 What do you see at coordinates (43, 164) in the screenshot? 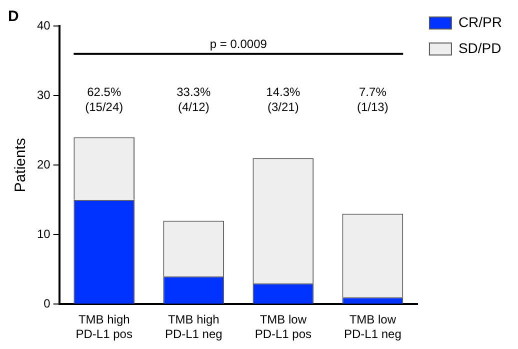
I see `y-tick-label: 20` at bounding box center [43, 164].